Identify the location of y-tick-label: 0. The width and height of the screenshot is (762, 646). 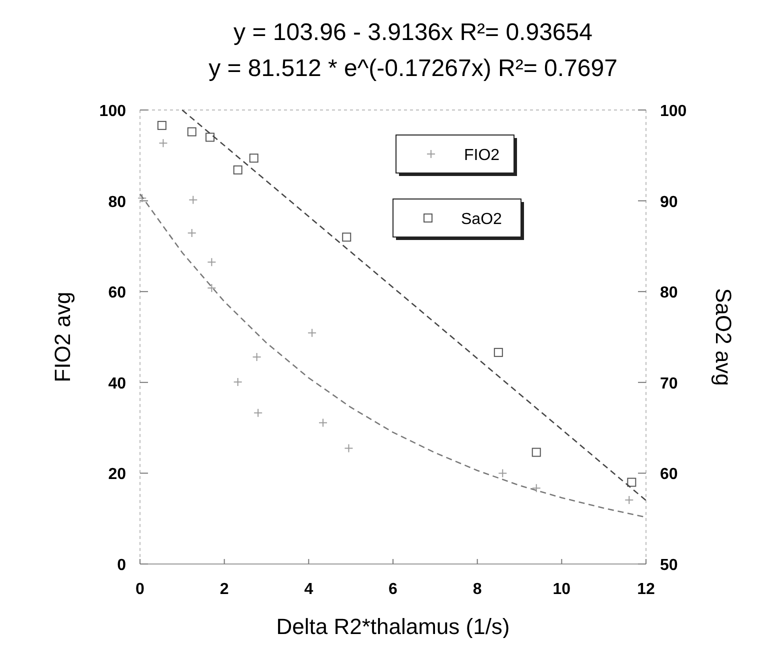
(121, 565).